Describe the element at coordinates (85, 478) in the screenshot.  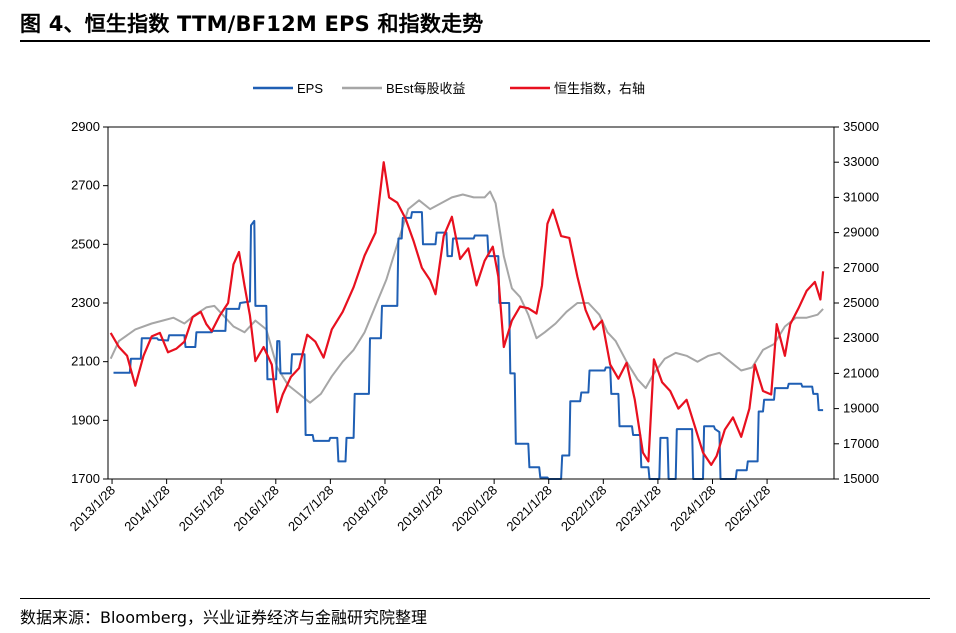
I see `left-tick-label: 1700` at that location.